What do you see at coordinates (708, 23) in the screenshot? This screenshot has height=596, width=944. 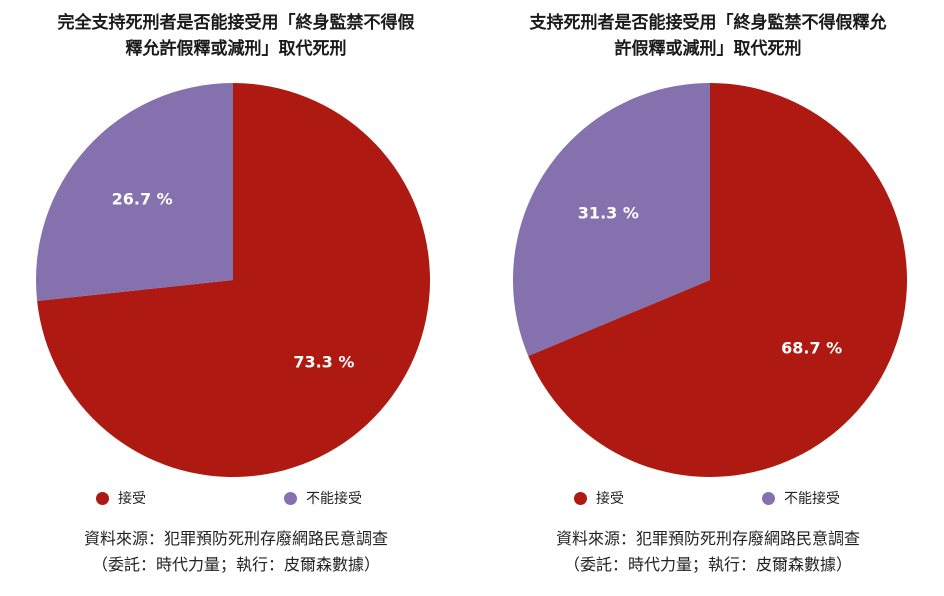 I see `chart-title-line-1: 支持死刑者是否能接受用「終身監禁不得假釋允` at bounding box center [708, 23].